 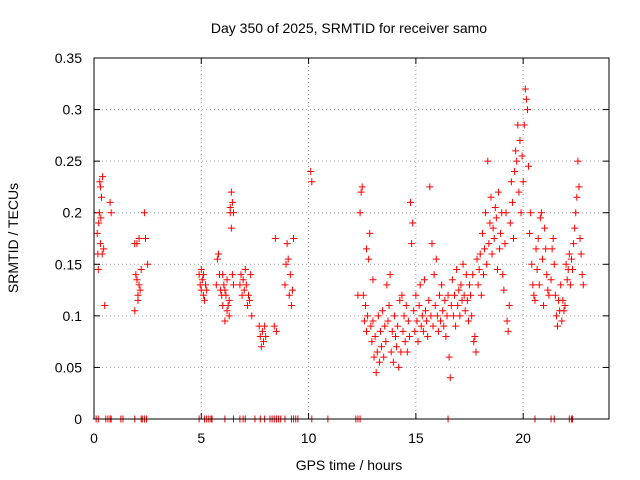 What do you see at coordinates (349, 465) in the screenshot?
I see `x-axis-label: GPS time / hours` at bounding box center [349, 465].